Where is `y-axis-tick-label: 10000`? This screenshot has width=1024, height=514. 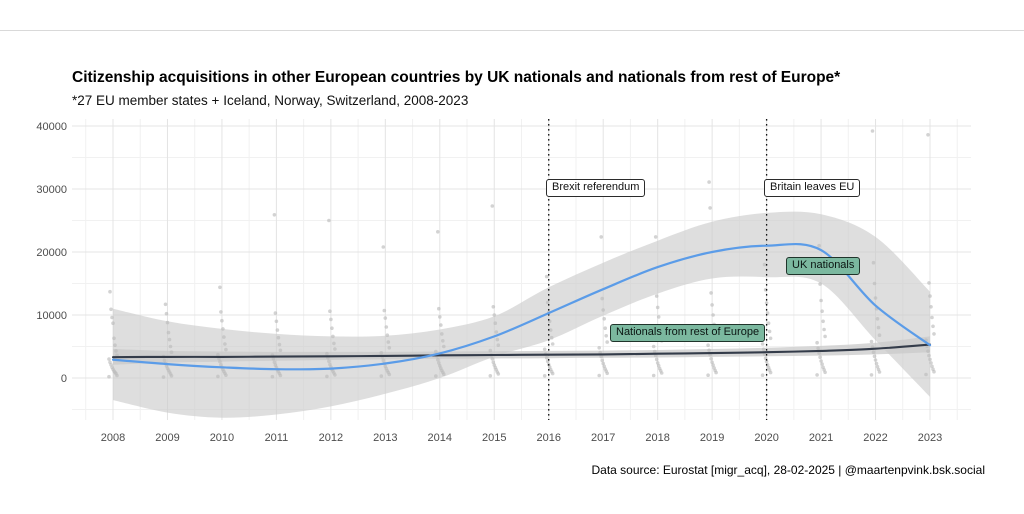
y-axis-tick-label: 10000 is located at coordinates (51, 316).